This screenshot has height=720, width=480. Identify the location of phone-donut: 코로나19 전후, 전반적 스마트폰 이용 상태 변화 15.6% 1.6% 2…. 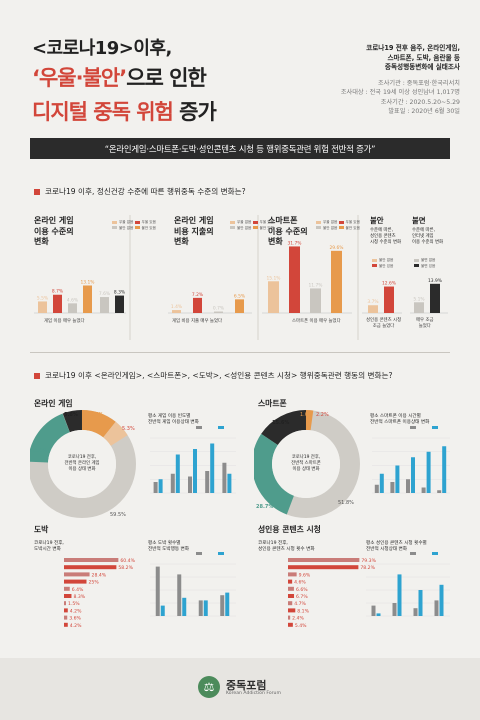
(307, 464).